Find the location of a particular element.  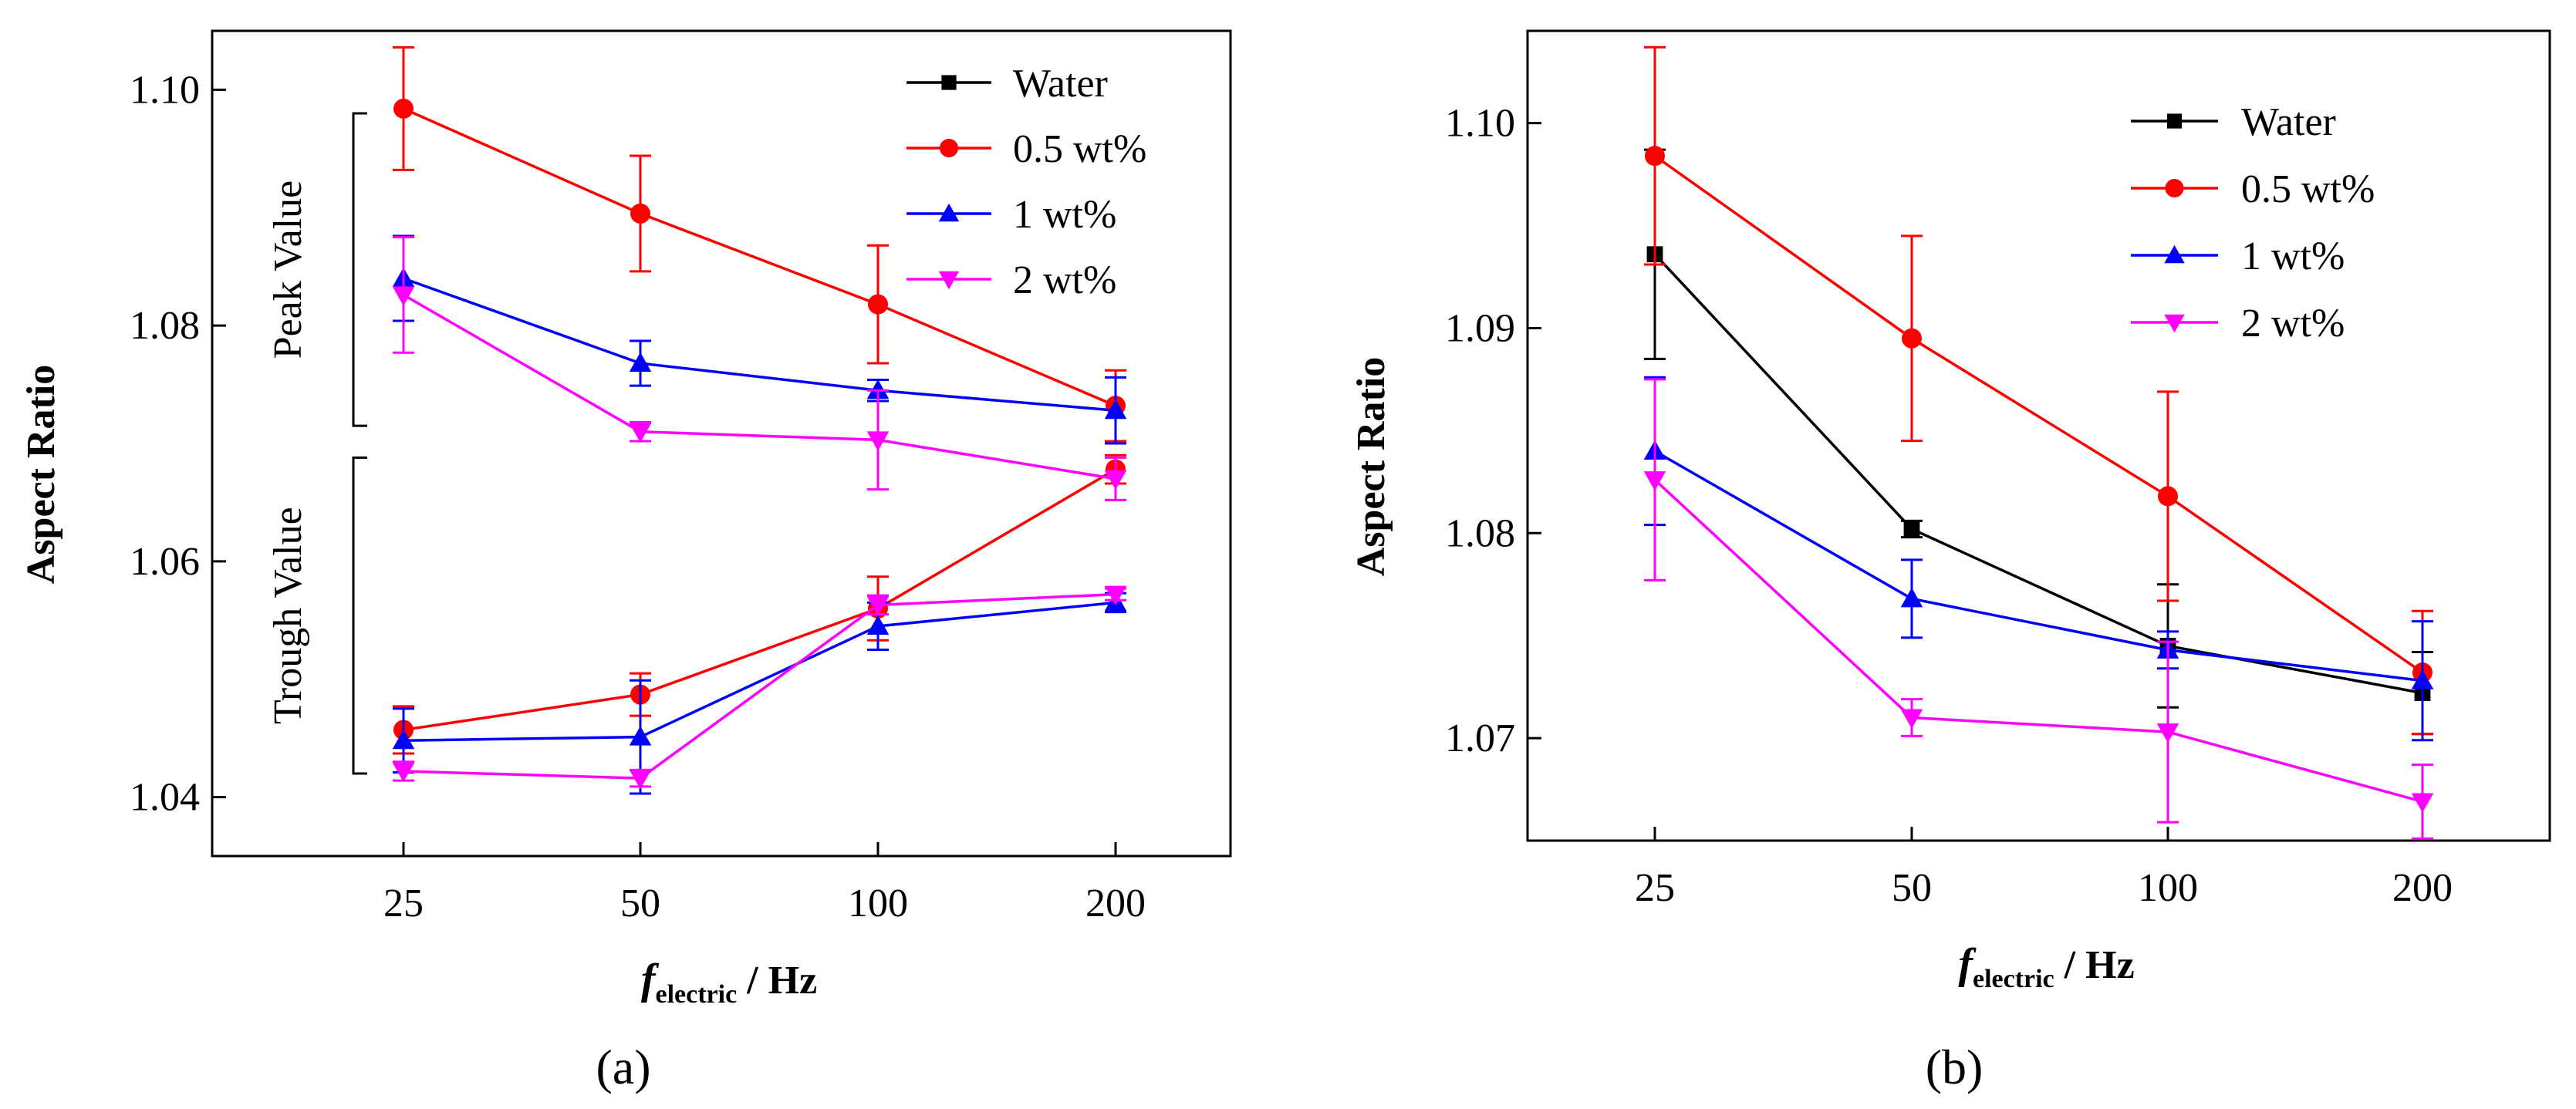

series-2-wt-peak is located at coordinates (759, 368).